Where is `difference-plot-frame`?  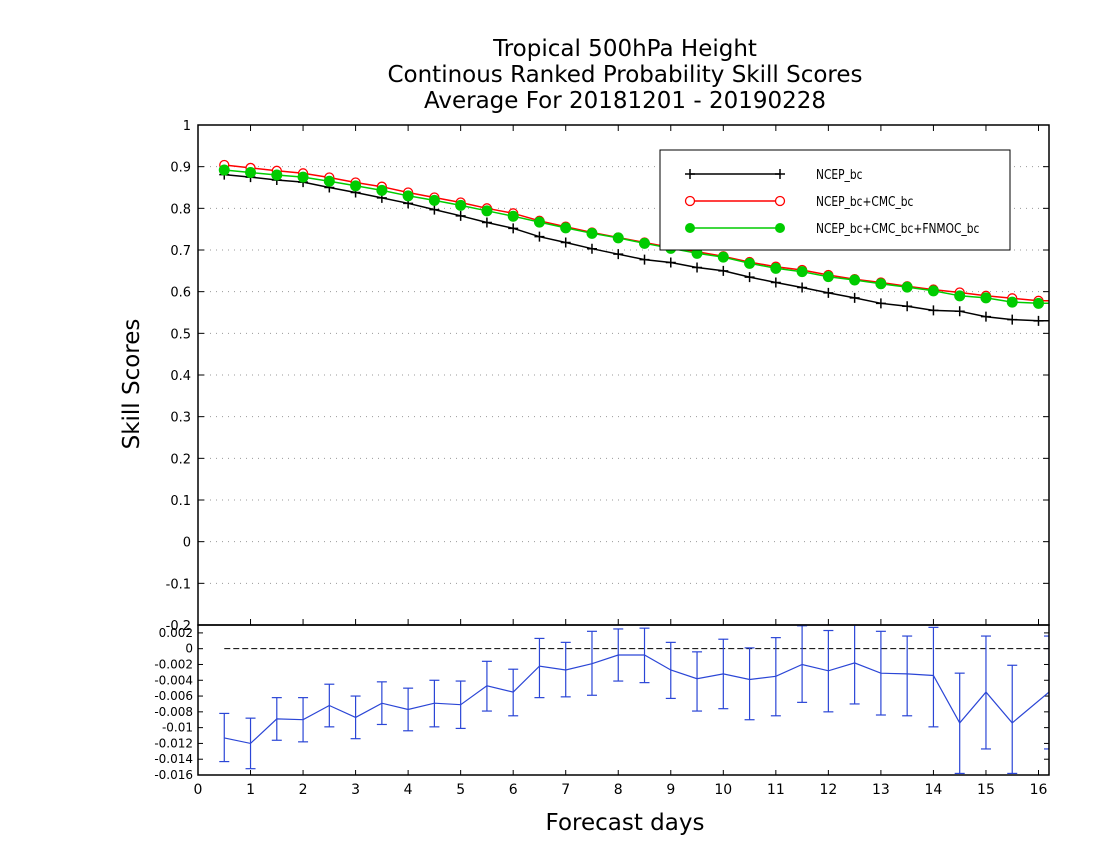 difference-plot-frame is located at coordinates (623, 700).